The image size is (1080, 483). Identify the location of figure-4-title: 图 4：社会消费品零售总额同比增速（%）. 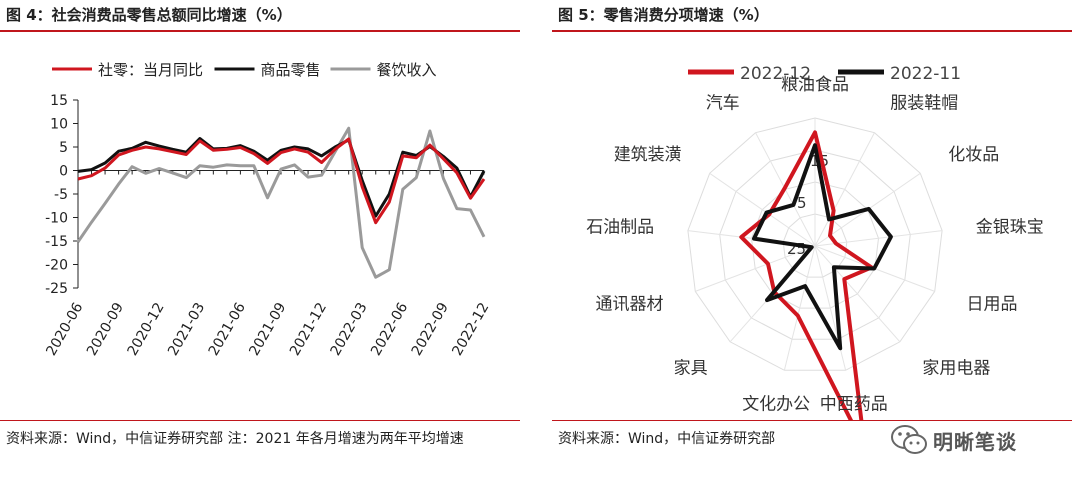
(149, 15).